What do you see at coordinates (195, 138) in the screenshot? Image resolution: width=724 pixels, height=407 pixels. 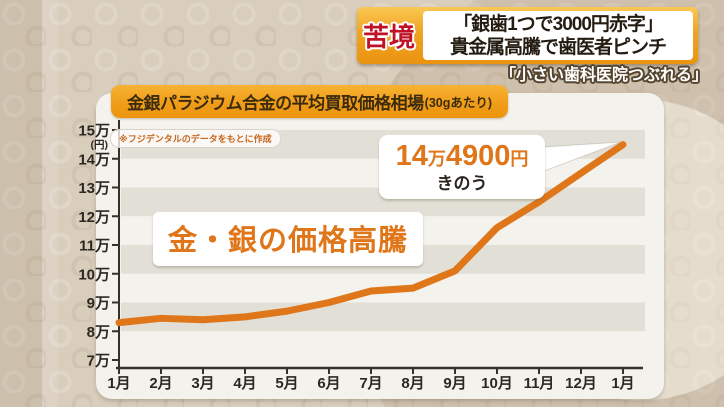 I see `source-note: ※フジデンタルのデータをもとに作成` at bounding box center [195, 138].